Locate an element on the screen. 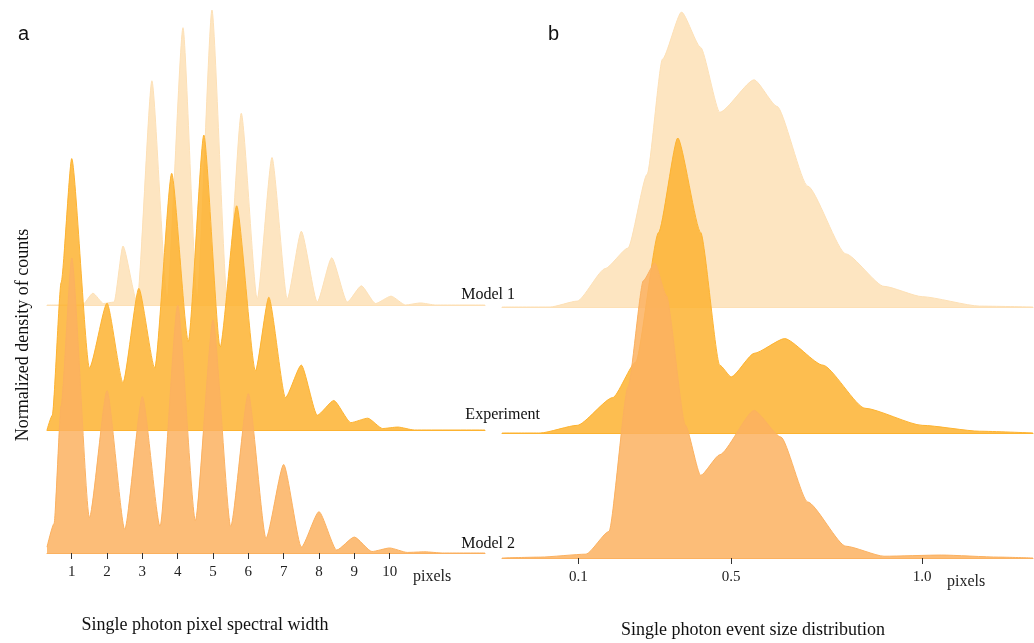 This screenshot has width=1034, height=643. x-tick-label: 9 is located at coordinates (354, 570).